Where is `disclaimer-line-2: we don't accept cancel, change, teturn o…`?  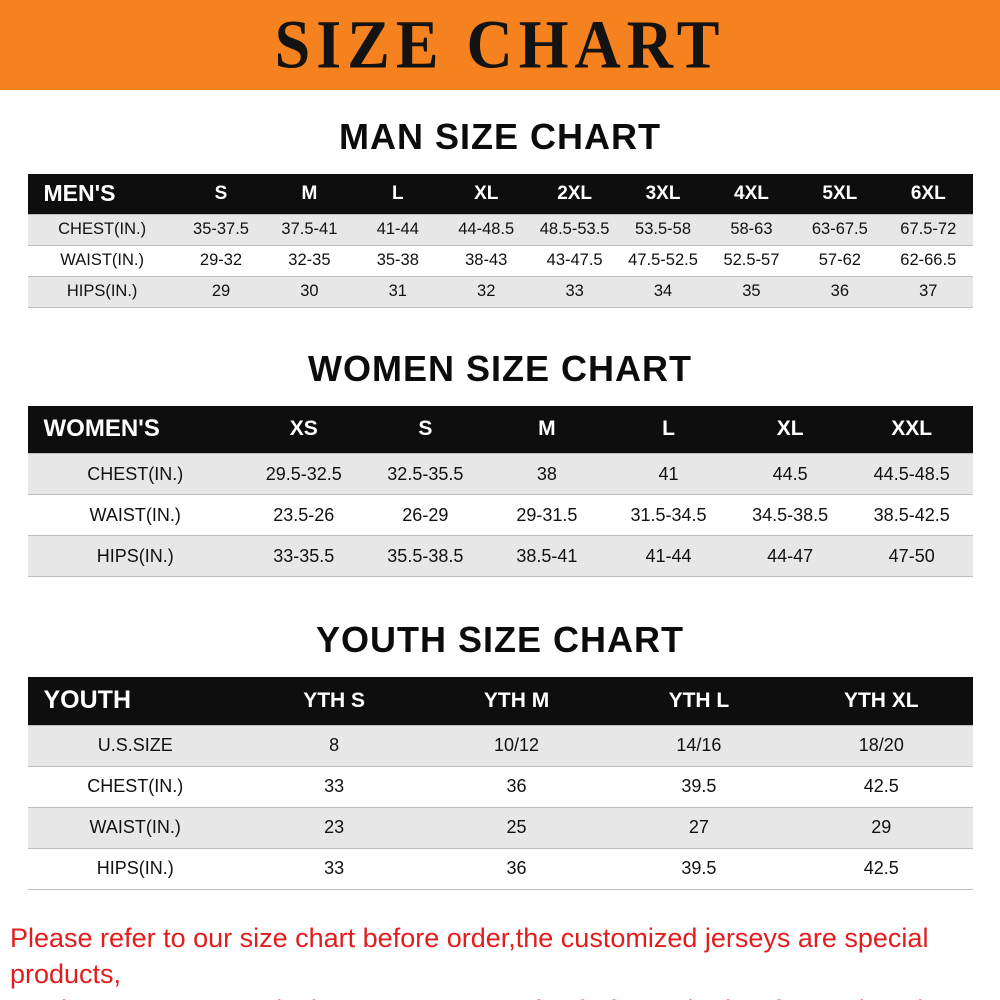 disclaimer-line-2: we don't accept cancel, change, teturn o… is located at coordinates (500, 996).